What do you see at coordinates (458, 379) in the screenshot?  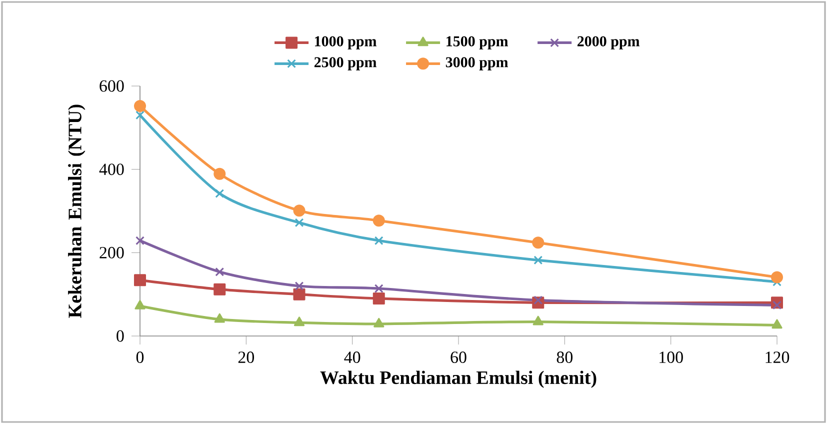 I see `x-axis-title: Waktu Pendiaman Emulsi (menit)` at bounding box center [458, 379].